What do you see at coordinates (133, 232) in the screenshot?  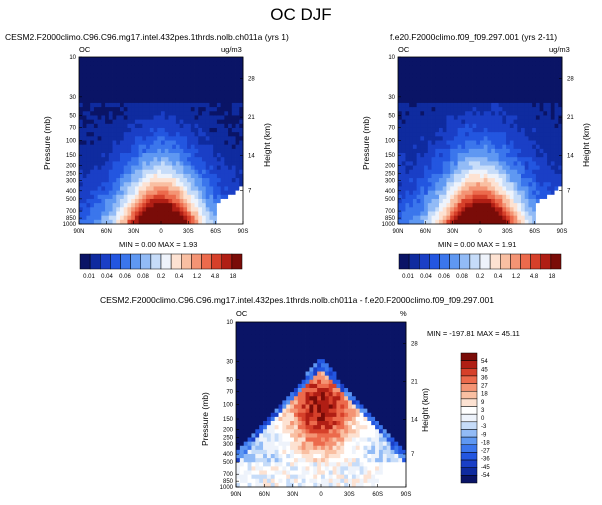 I see `x-tick-label: 30N` at bounding box center [133, 232].